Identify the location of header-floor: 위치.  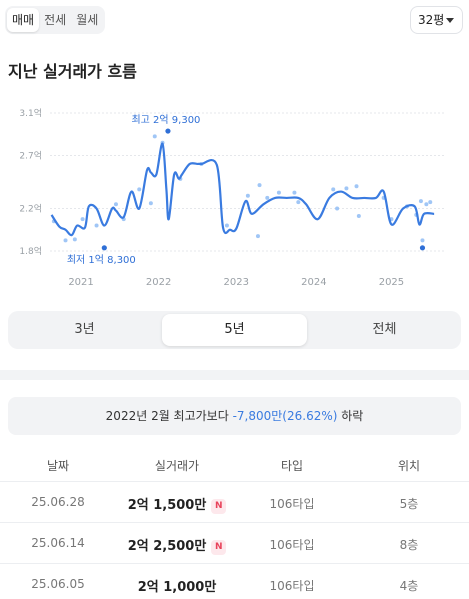
(409, 466).